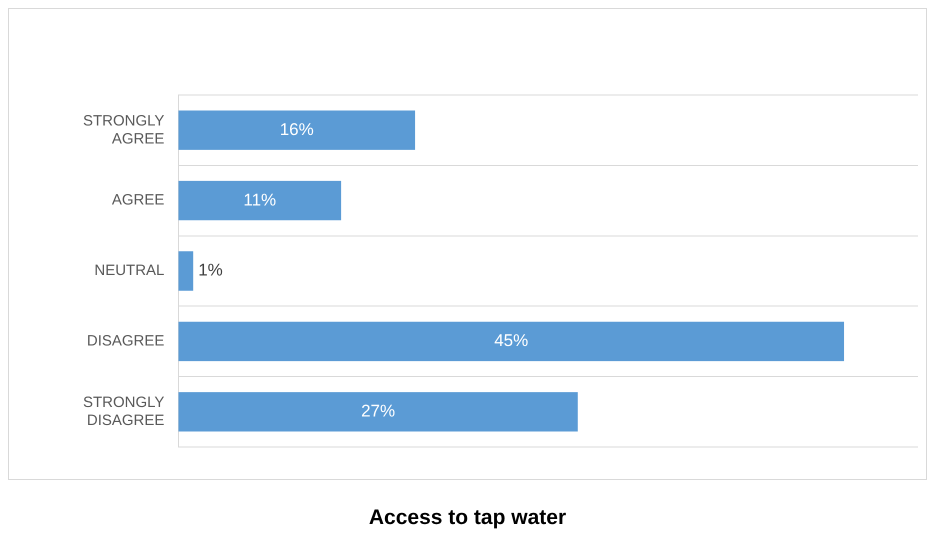 The height and width of the screenshot is (534, 935). I want to click on data-label: 27%, so click(378, 410).